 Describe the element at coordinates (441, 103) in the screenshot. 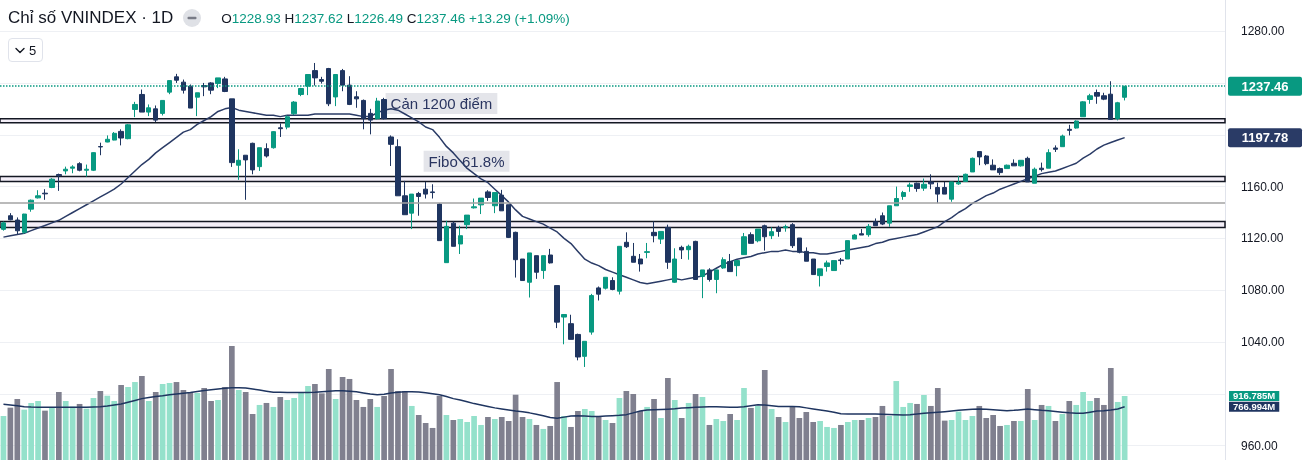

I see `band-label: Cản 1200 điểm` at that location.